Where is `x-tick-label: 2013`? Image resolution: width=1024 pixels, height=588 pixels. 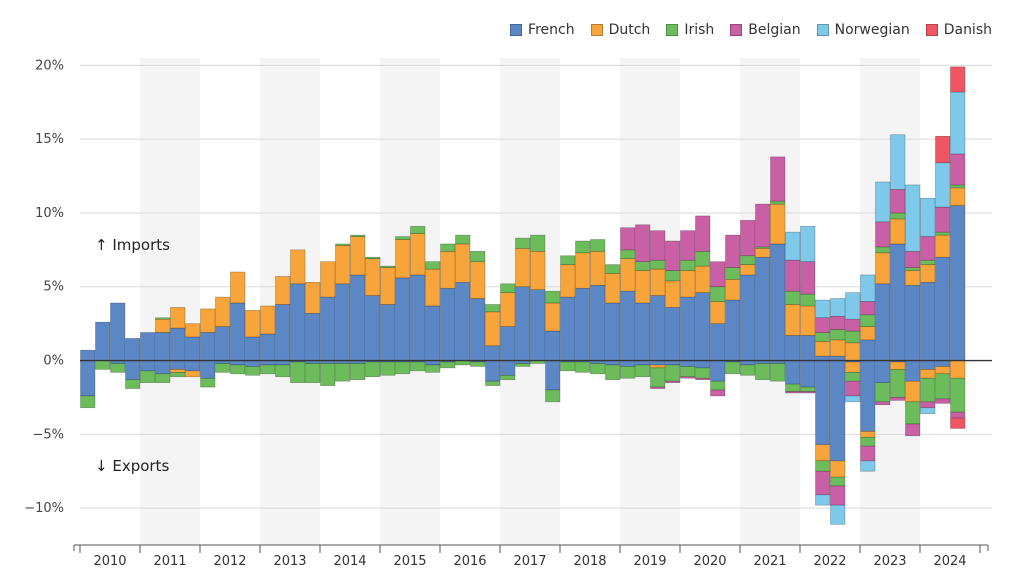 x-tick-label: 2013 is located at coordinates (289, 561).